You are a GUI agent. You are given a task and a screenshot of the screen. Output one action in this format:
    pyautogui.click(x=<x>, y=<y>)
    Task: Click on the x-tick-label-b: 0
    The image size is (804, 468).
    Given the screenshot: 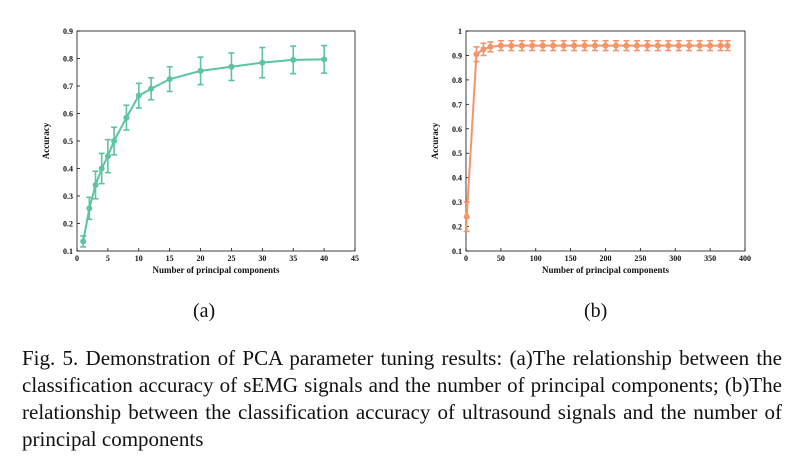 What is the action you would take?
    pyautogui.click(x=466, y=258)
    